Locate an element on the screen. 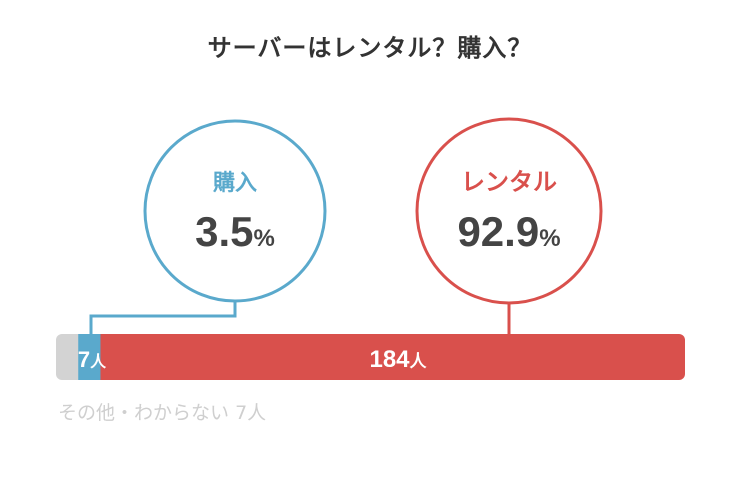  purchase-count: 7 is located at coordinates (84, 359).